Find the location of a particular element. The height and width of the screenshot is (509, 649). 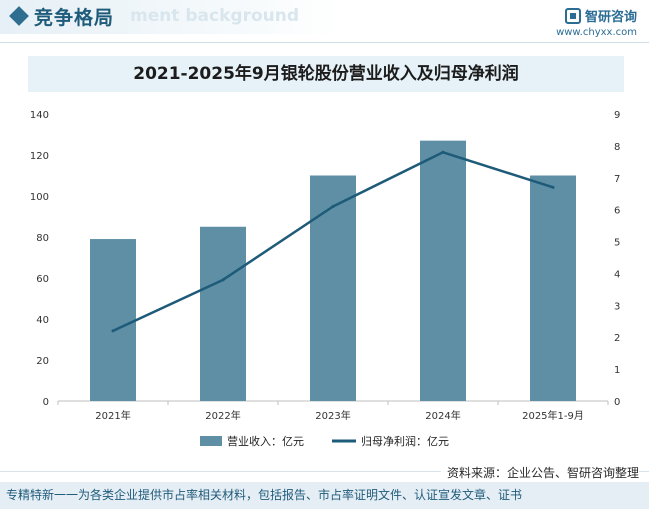

right-axis-tick-label: 6 is located at coordinates (617, 211).